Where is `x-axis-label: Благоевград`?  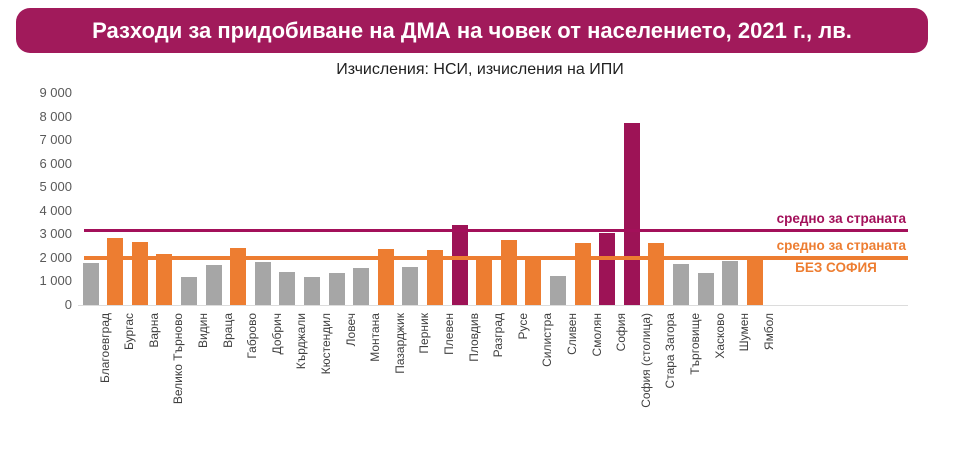
x-axis-label: Благоевград is located at coordinates (104, 348).